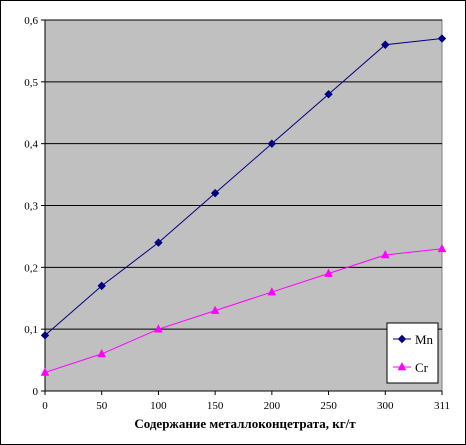 This screenshot has height=445, width=466. What do you see at coordinates (31, 330) in the screenshot?
I see `y-tick-label: 0,1` at bounding box center [31, 330].